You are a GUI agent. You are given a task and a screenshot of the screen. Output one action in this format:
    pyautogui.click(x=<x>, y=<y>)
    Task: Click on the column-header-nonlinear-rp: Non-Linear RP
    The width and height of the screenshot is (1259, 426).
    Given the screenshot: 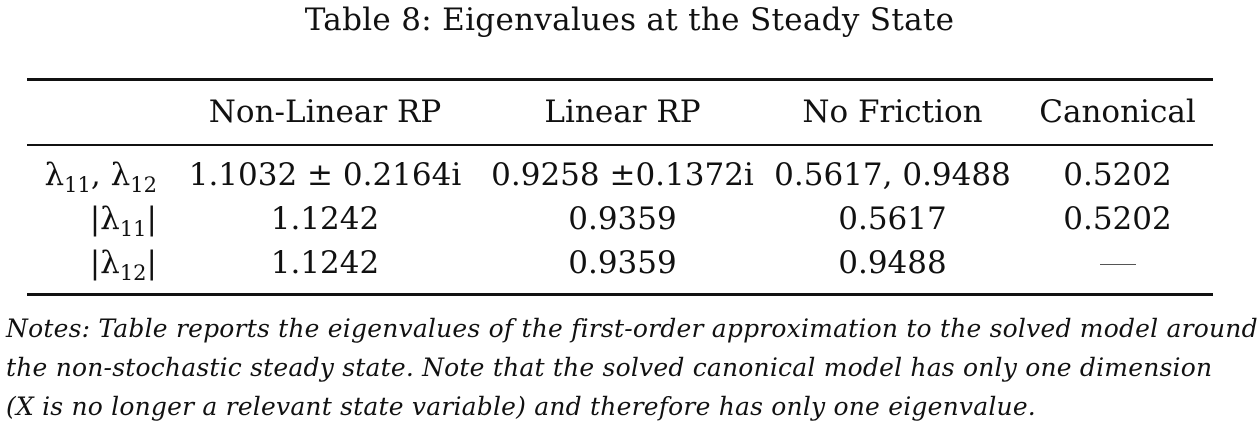 What is the action you would take?
    pyautogui.click(x=325, y=112)
    